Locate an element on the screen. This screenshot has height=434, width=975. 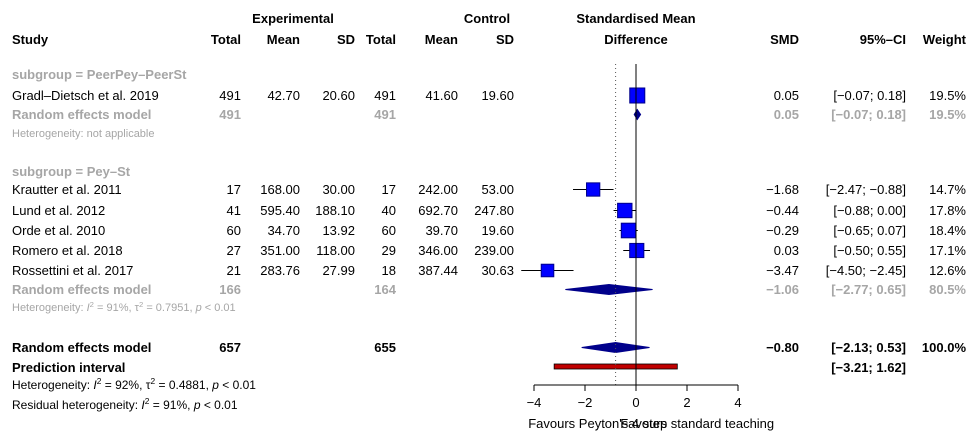
overall-random-effects-label: Random effects model is located at coordinates (81, 347).